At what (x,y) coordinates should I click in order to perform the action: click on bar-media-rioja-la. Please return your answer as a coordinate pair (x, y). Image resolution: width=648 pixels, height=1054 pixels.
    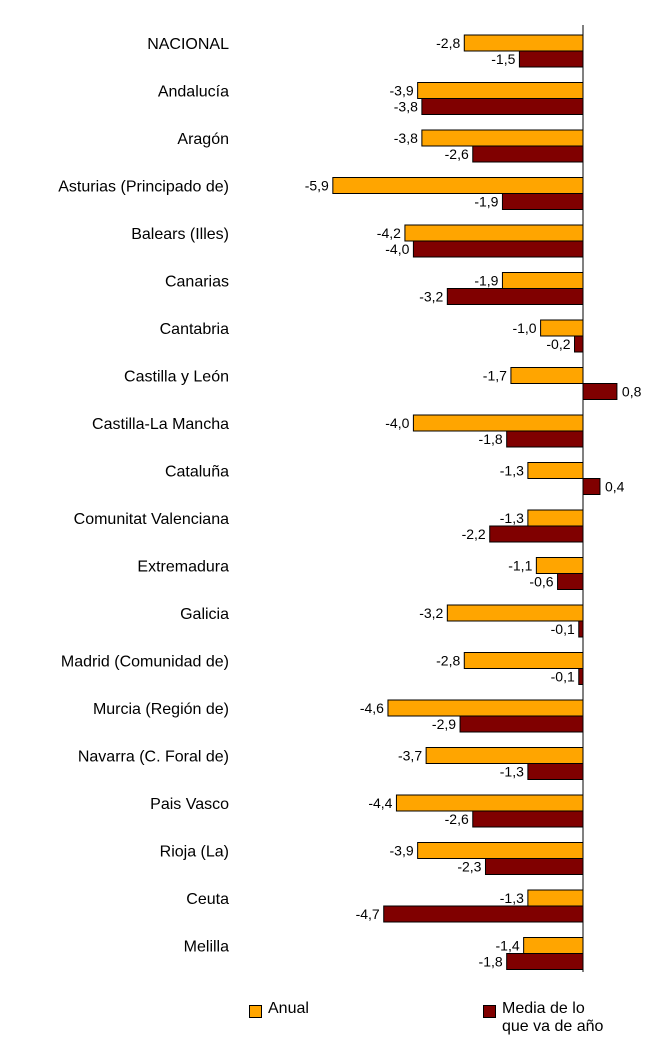
    Looking at the image, I should click on (534, 866).